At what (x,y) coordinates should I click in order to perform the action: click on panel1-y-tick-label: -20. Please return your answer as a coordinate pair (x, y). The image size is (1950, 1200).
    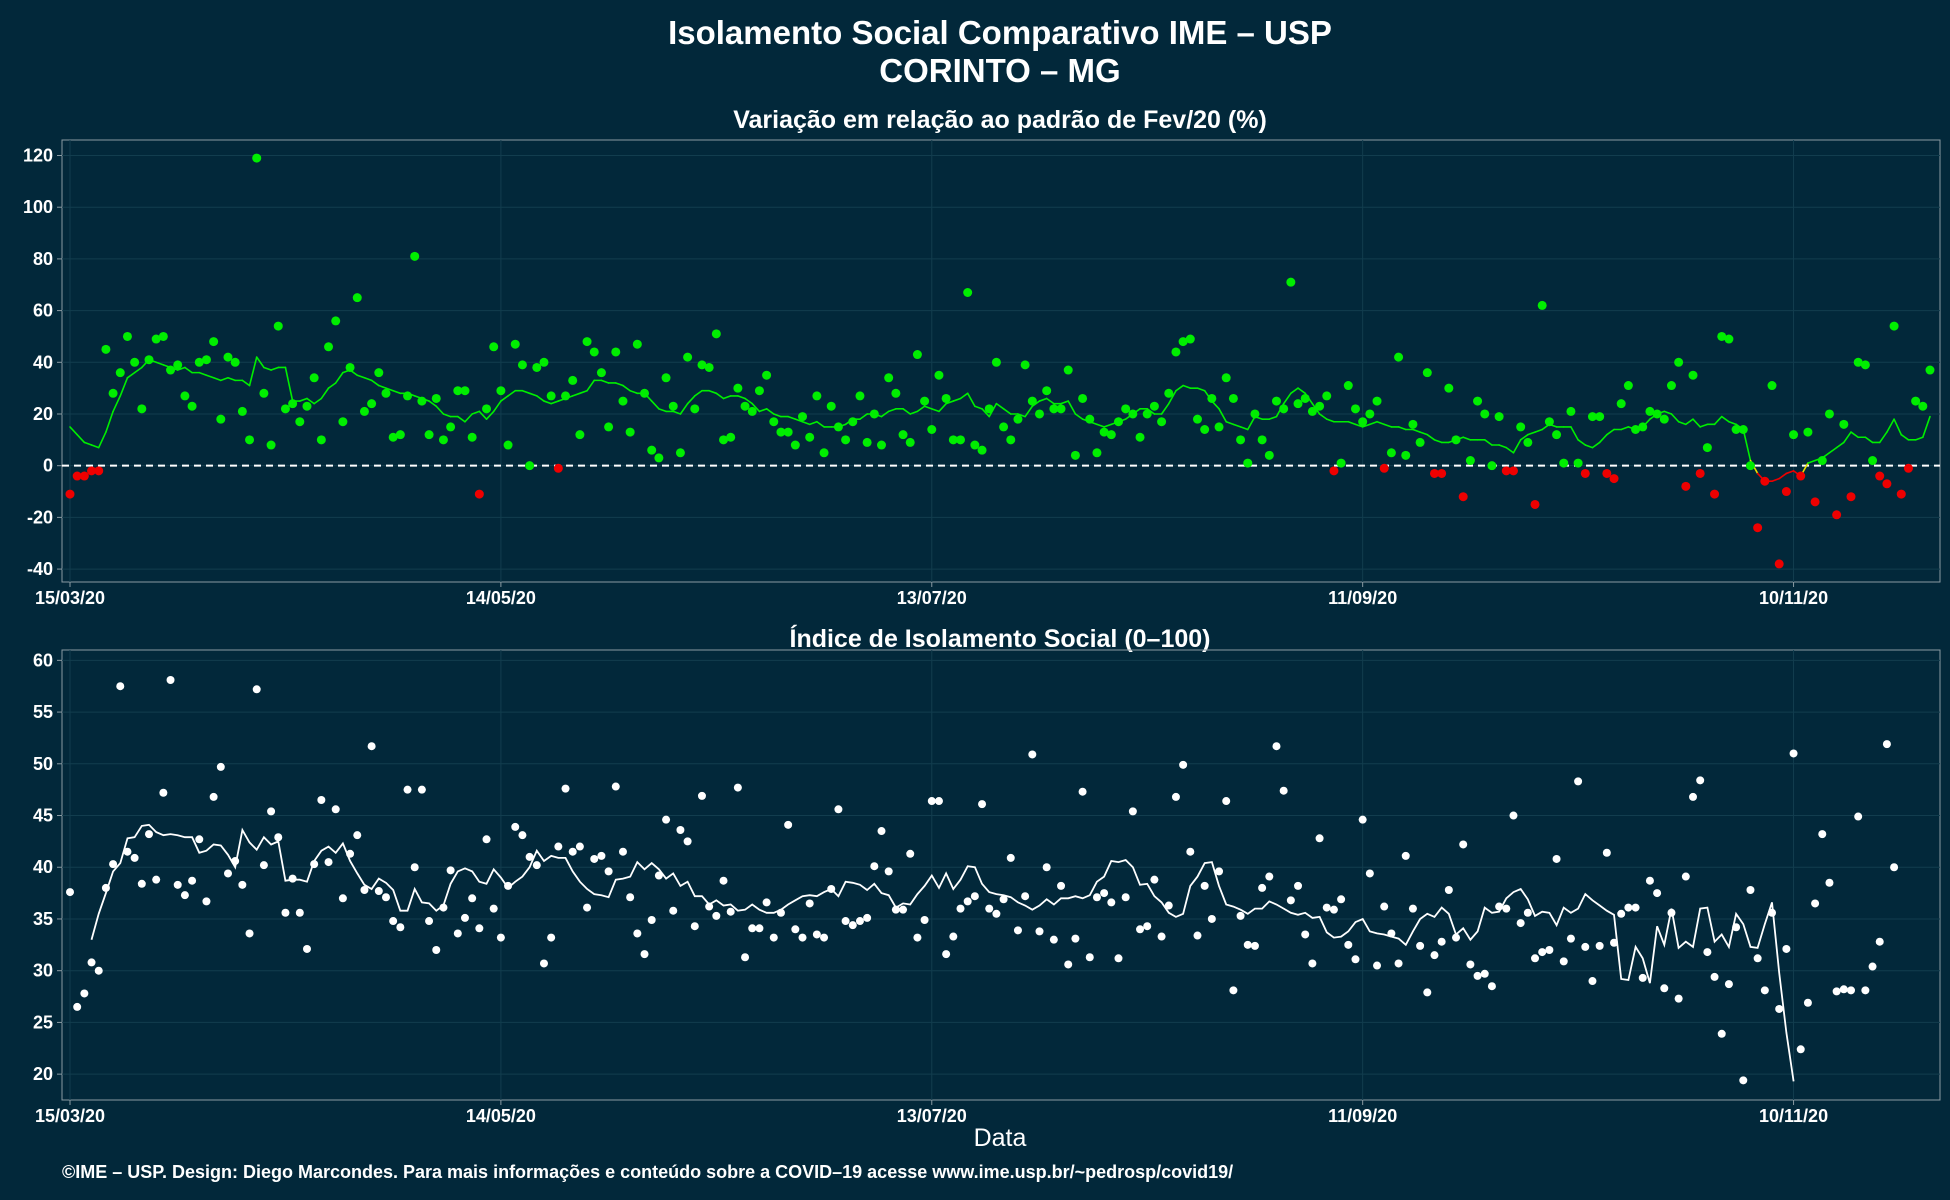
    Looking at the image, I should click on (40, 517).